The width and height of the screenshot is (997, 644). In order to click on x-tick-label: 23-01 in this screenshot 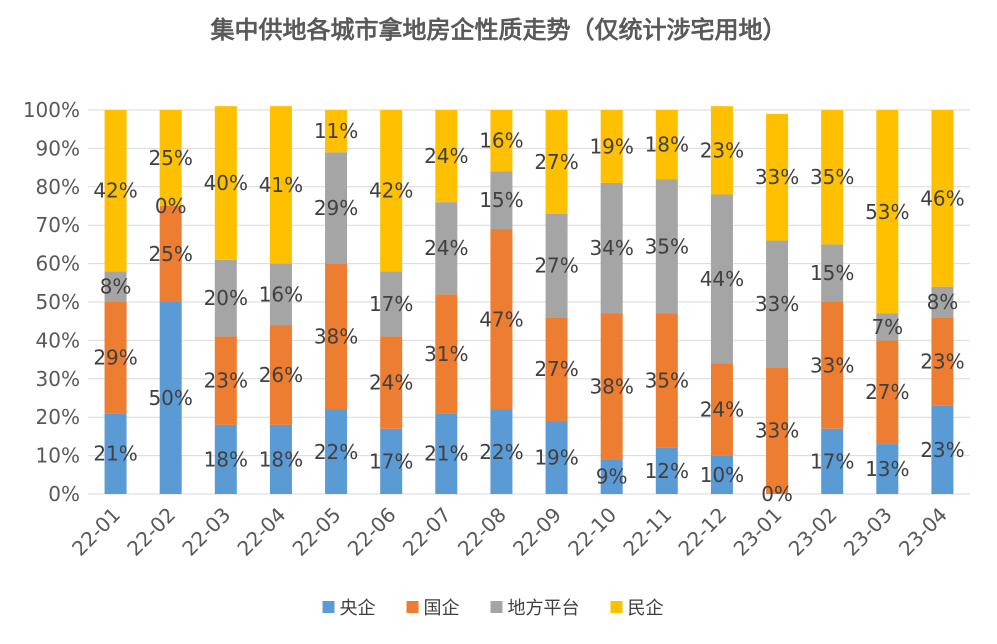, I will do `click(758, 532)`.